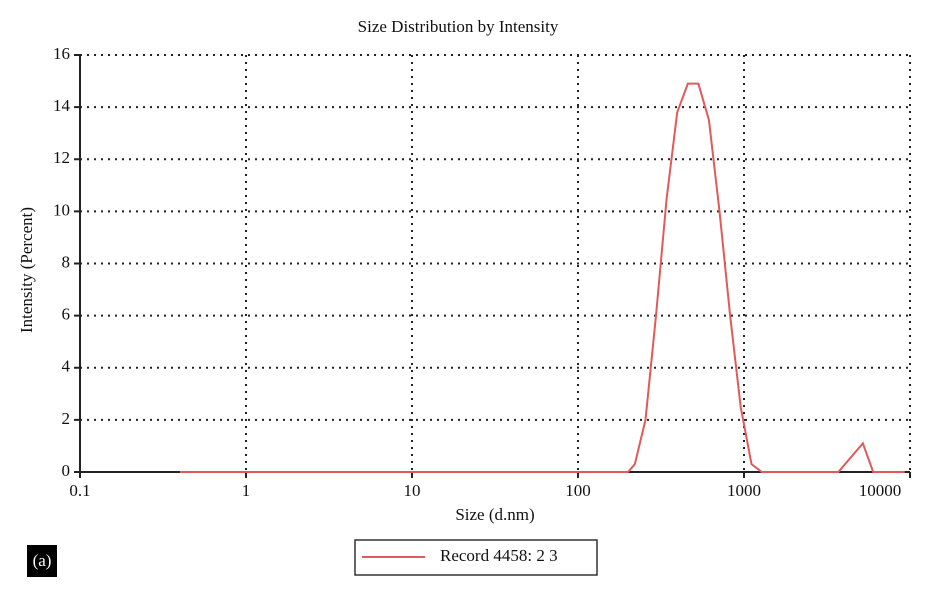 The height and width of the screenshot is (589, 925). What do you see at coordinates (61, 53) in the screenshot?
I see `y-tick-label: 16` at bounding box center [61, 53].